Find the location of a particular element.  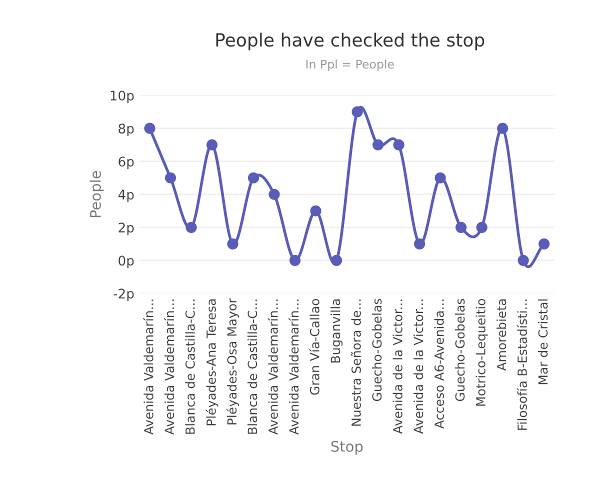

x-tick-label: Motrico-Lequeitio is located at coordinates (482, 352).